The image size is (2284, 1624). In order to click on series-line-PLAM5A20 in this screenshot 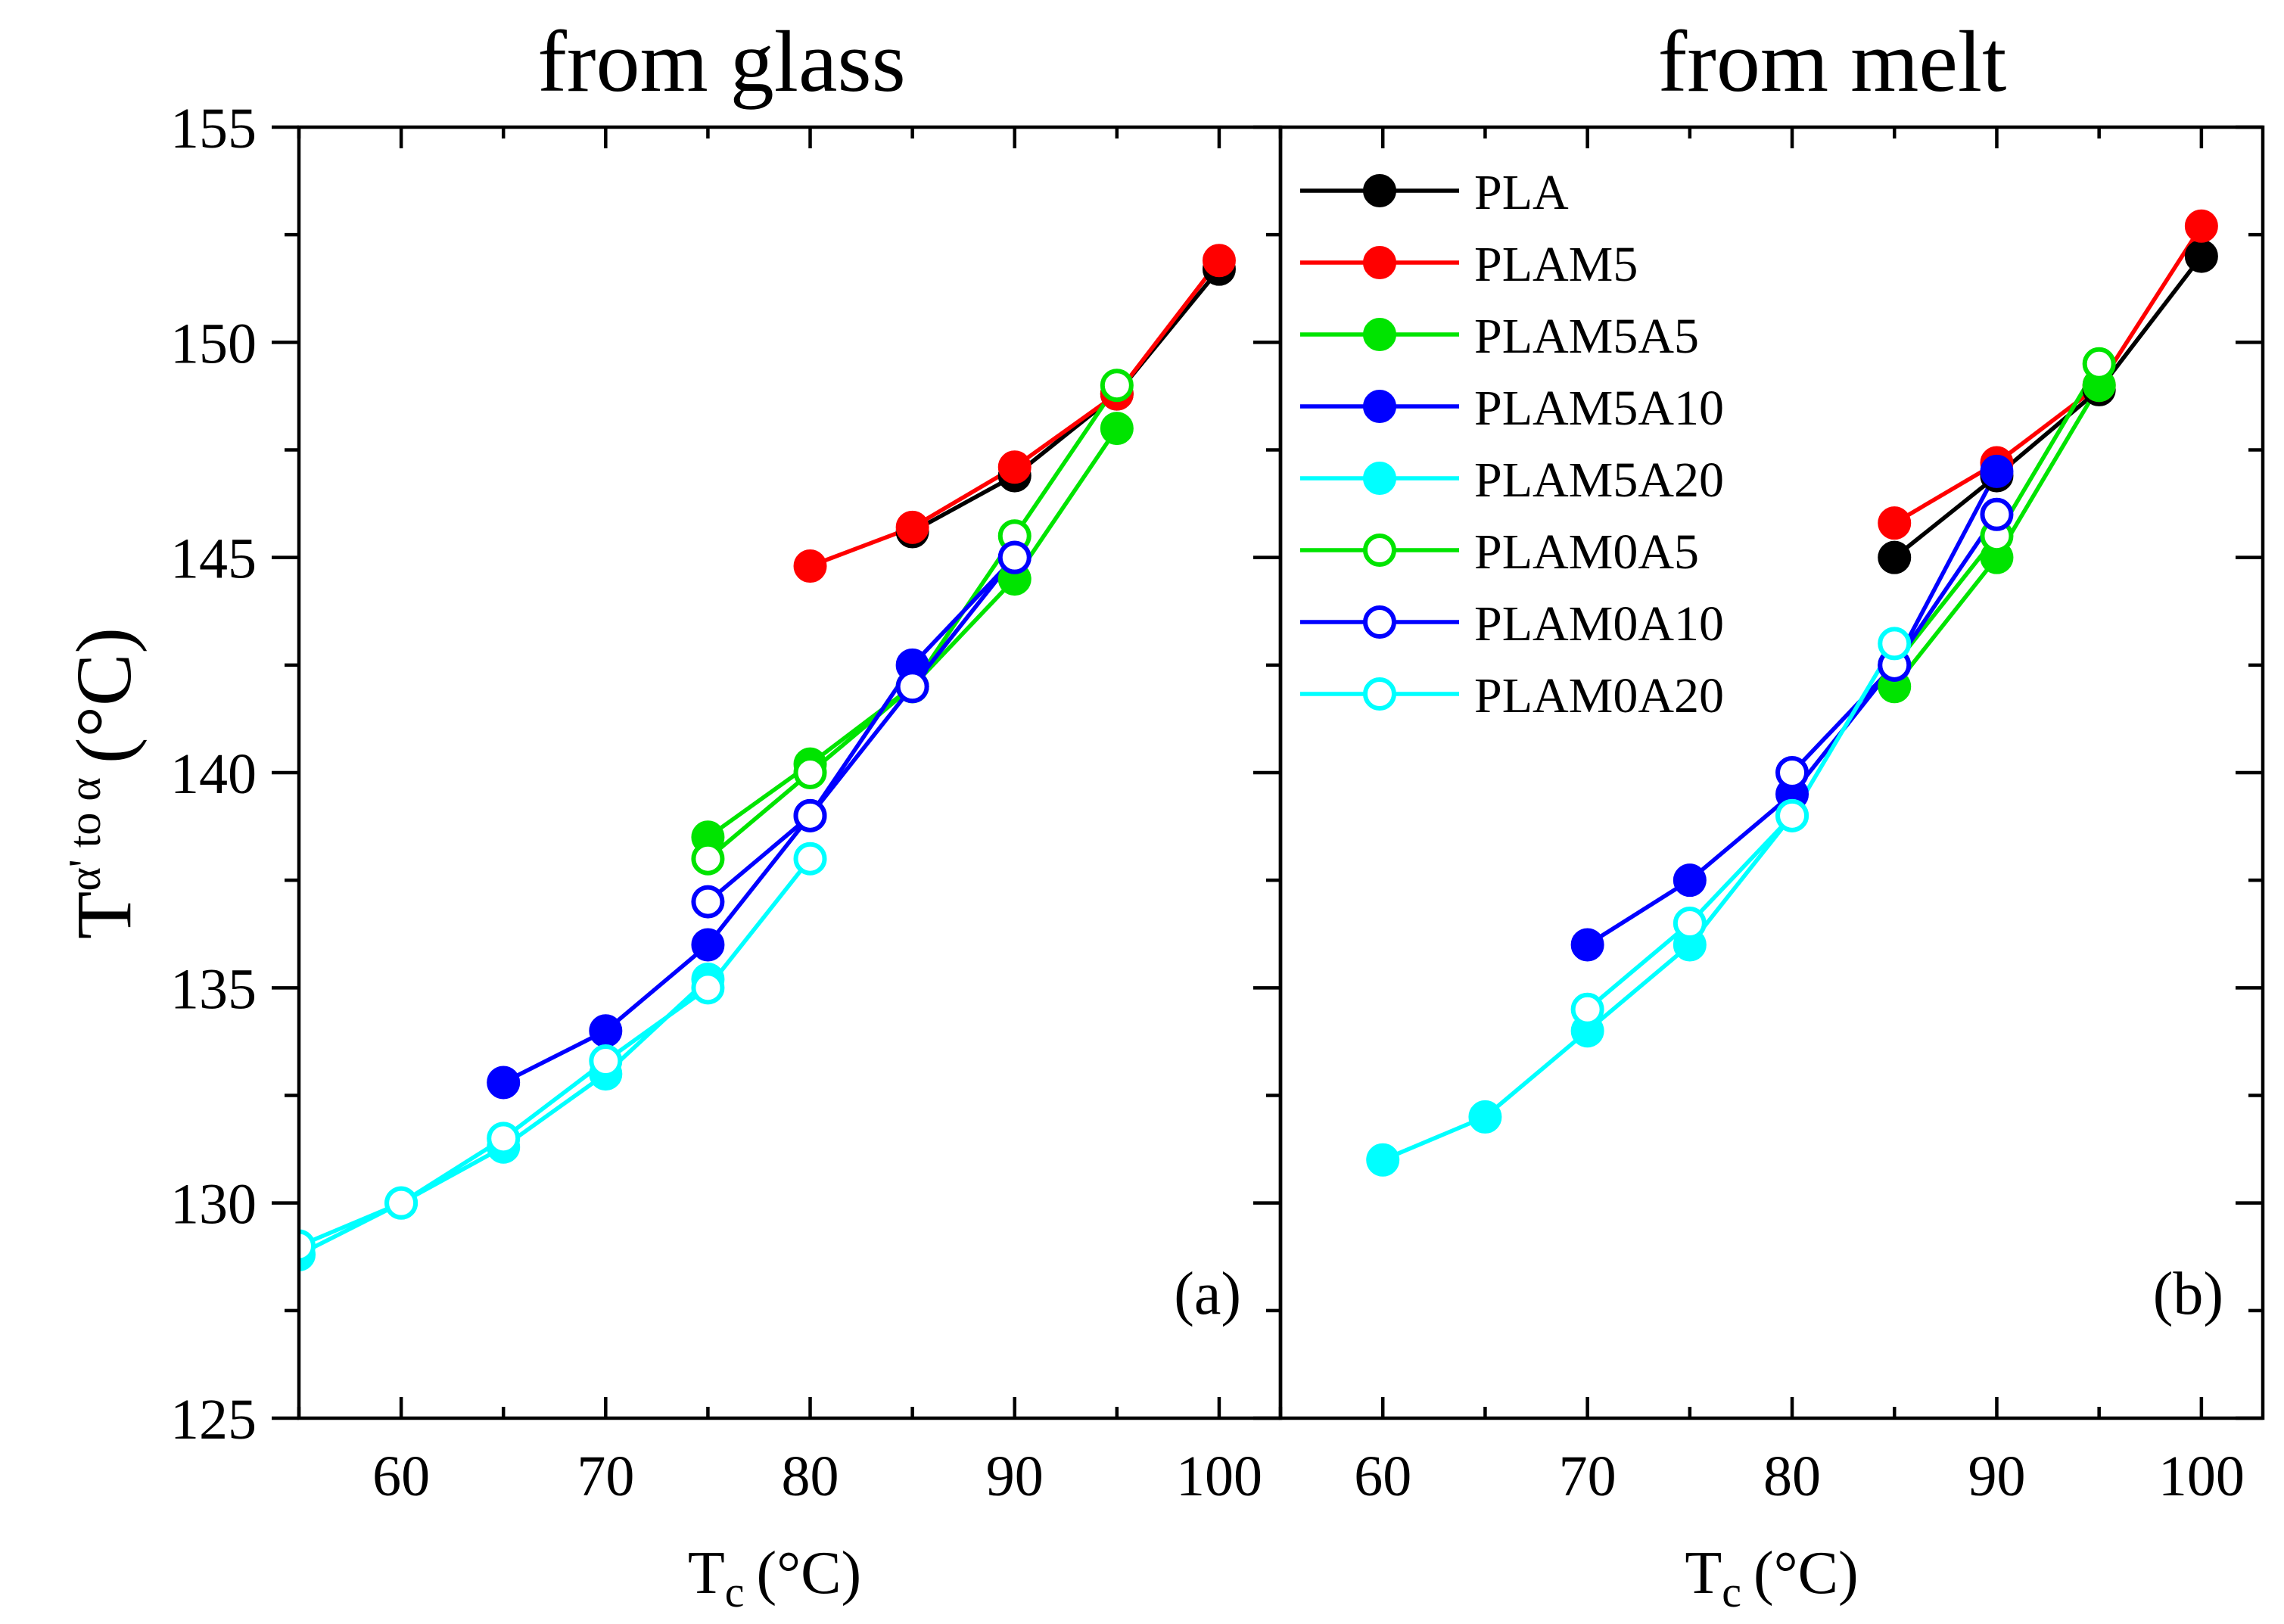, I will do `click(504, 1117)`.